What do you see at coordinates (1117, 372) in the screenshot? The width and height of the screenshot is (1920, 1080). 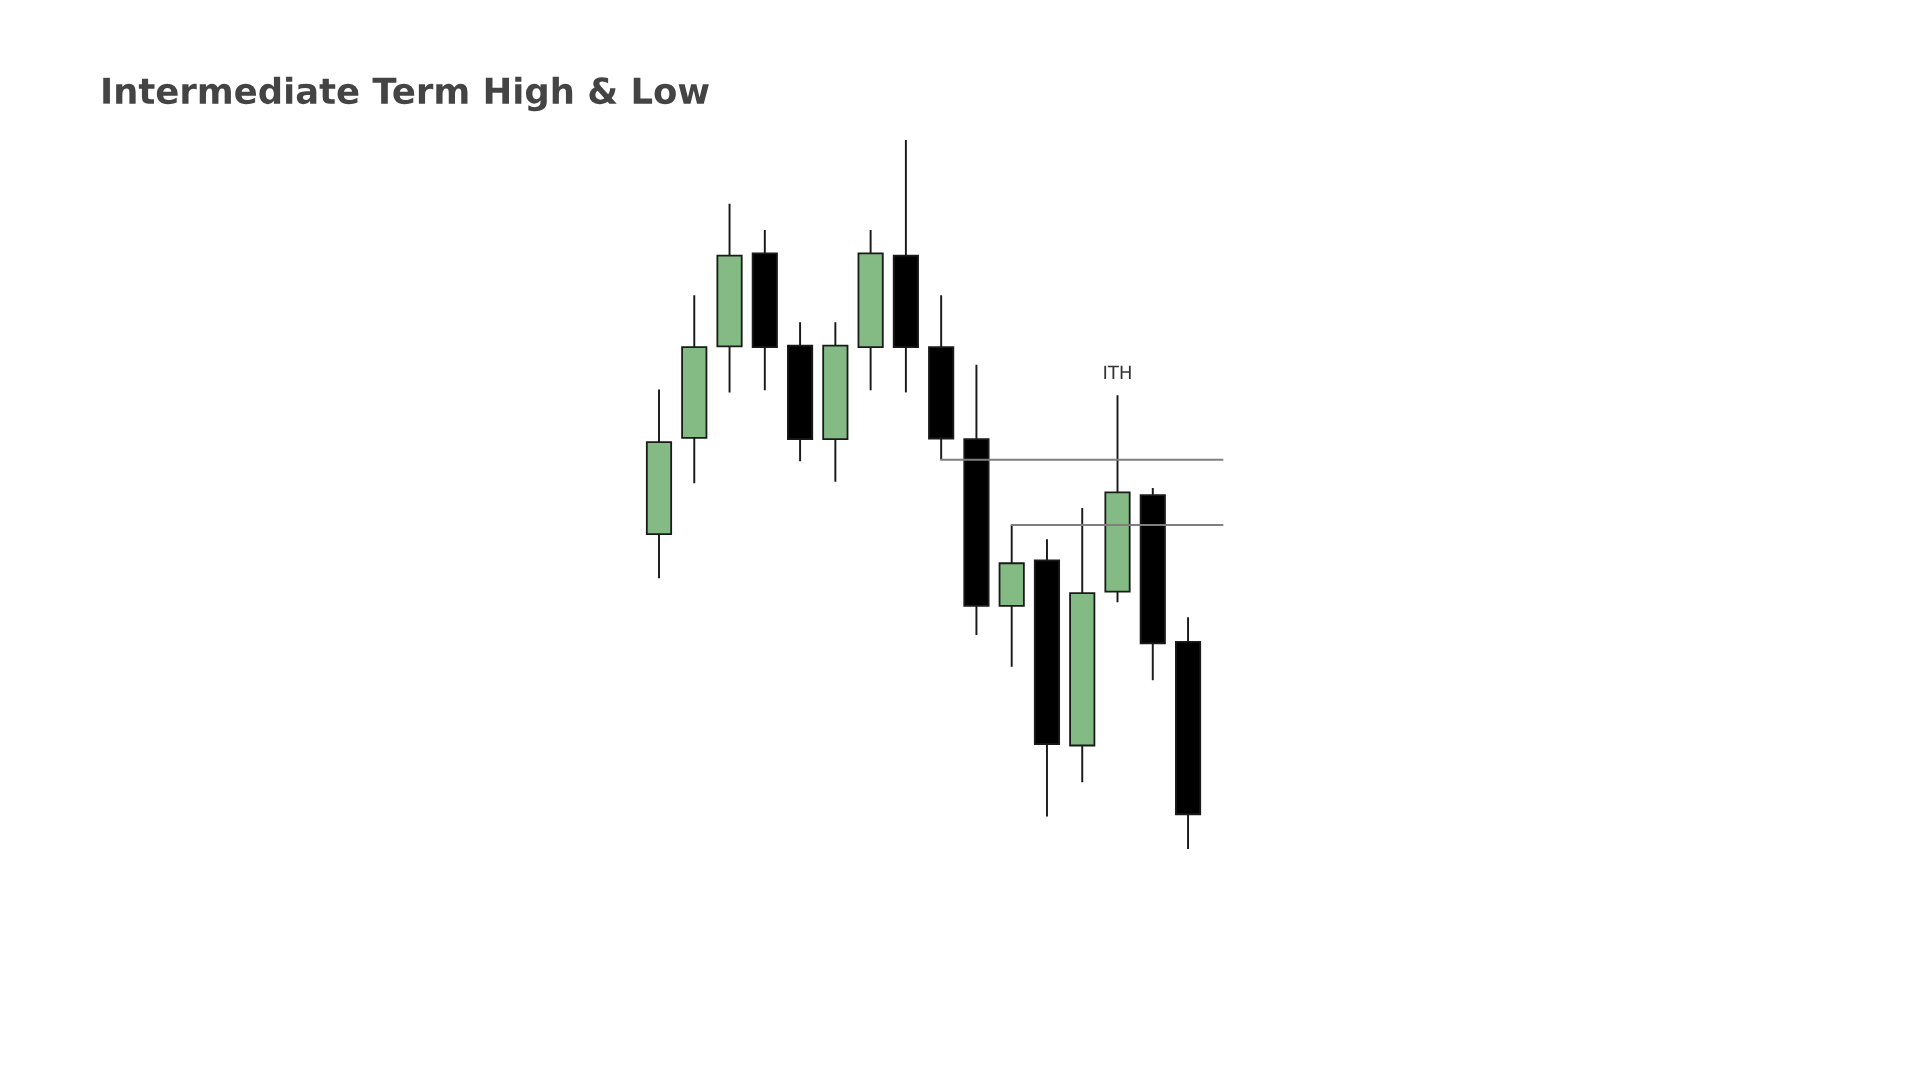 I see `annotation: ITH` at bounding box center [1117, 372].